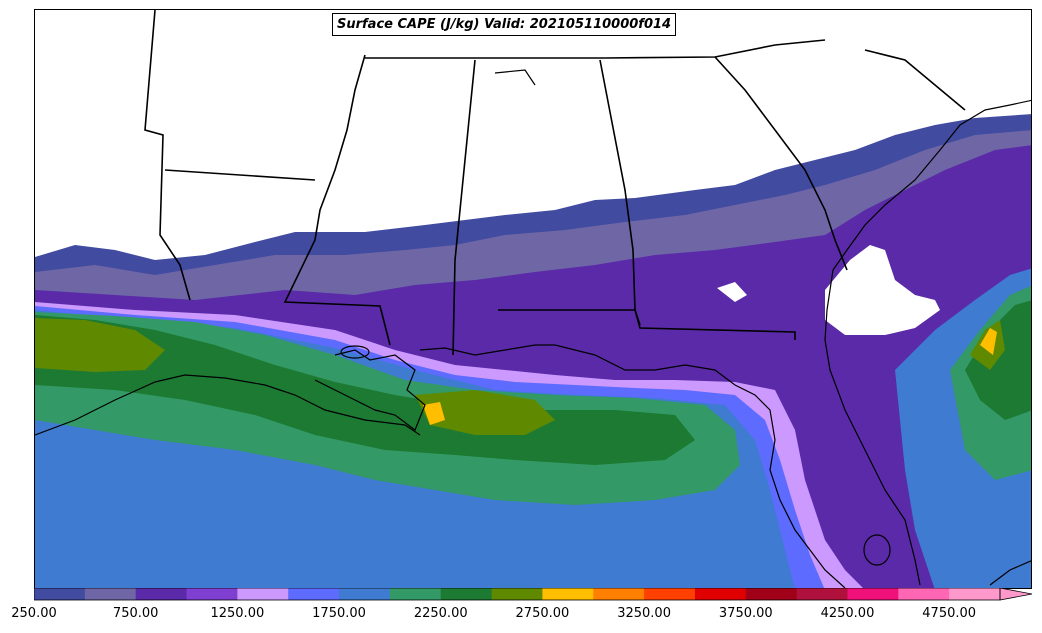  I want to click on state-border-ar-tx, so click(167, 155).